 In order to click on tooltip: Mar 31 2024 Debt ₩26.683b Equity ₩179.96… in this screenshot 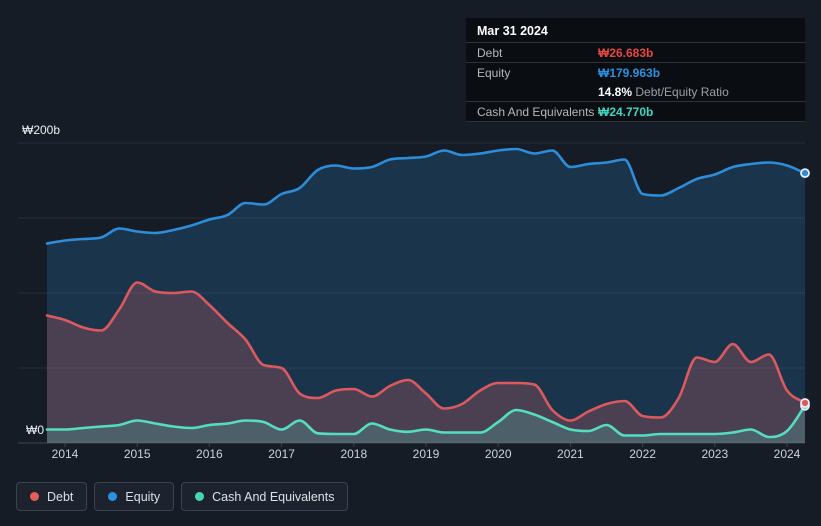, I will do `click(635, 70)`.